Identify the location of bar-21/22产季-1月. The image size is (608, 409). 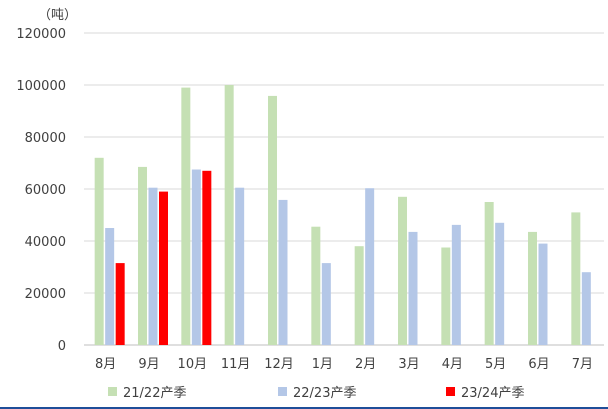
(316, 285).